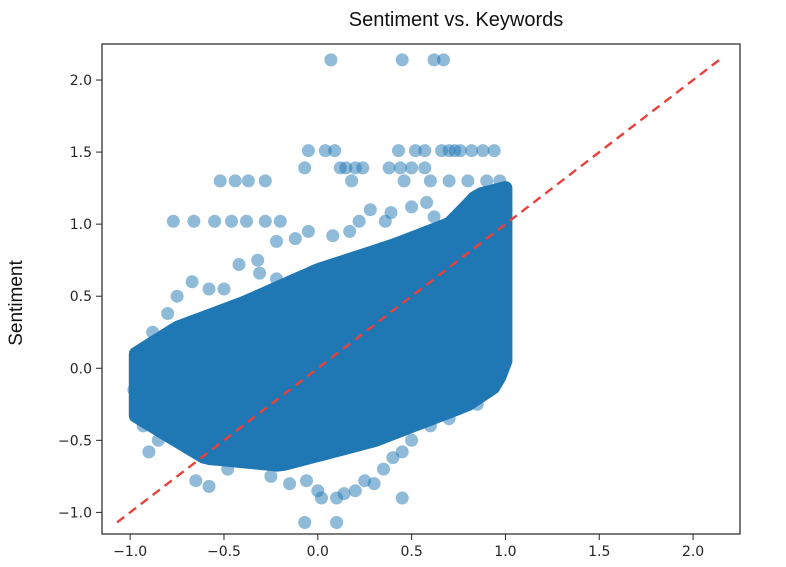  What do you see at coordinates (81, 369) in the screenshot?
I see `y-tick-label: 0.0` at bounding box center [81, 369].